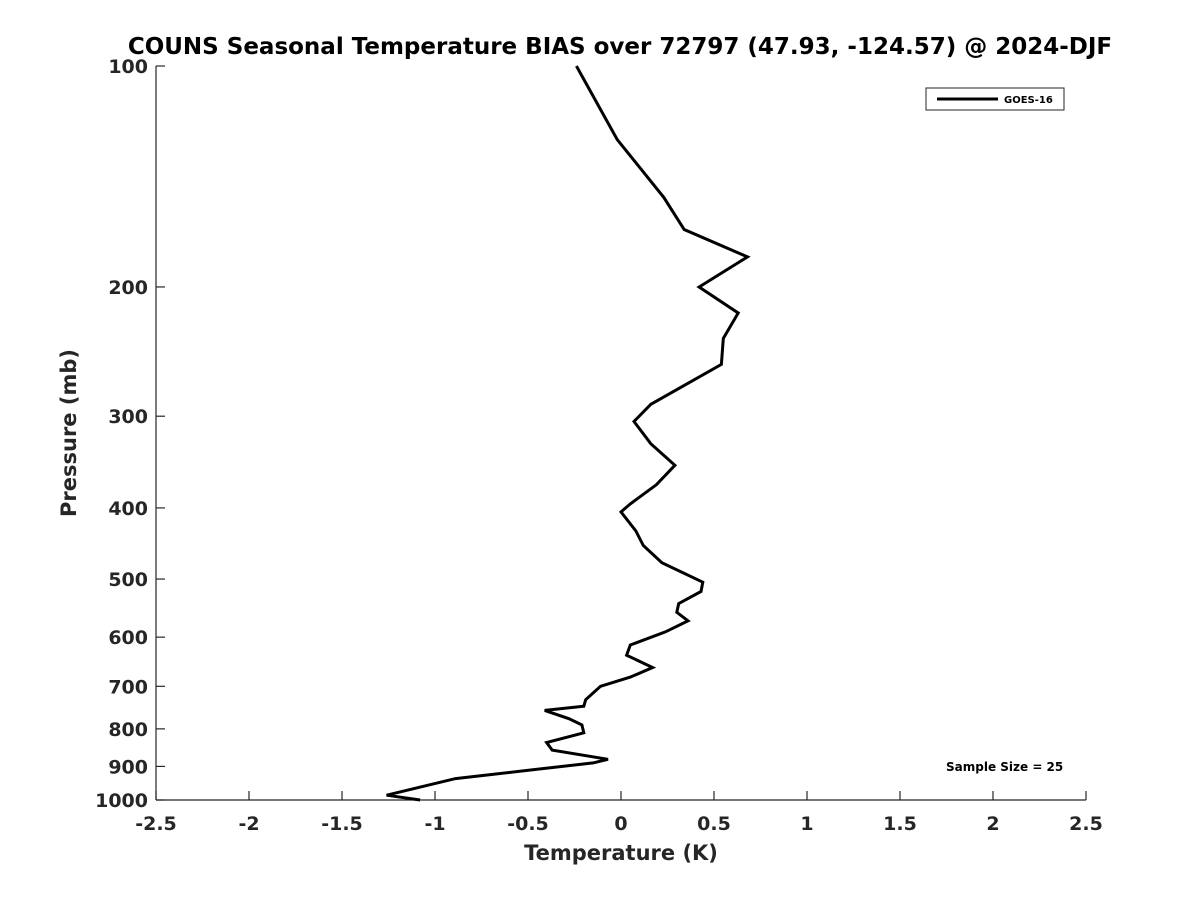  Describe the element at coordinates (995, 99) in the screenshot. I see `legend: GOES-16` at that location.